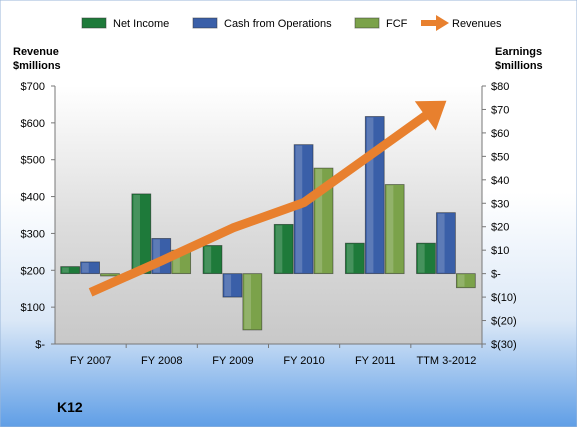 The height and width of the screenshot is (427, 577). What do you see at coordinates (375, 361) in the screenshot?
I see `x-axis-tick-label: FY 2011` at bounding box center [375, 361].